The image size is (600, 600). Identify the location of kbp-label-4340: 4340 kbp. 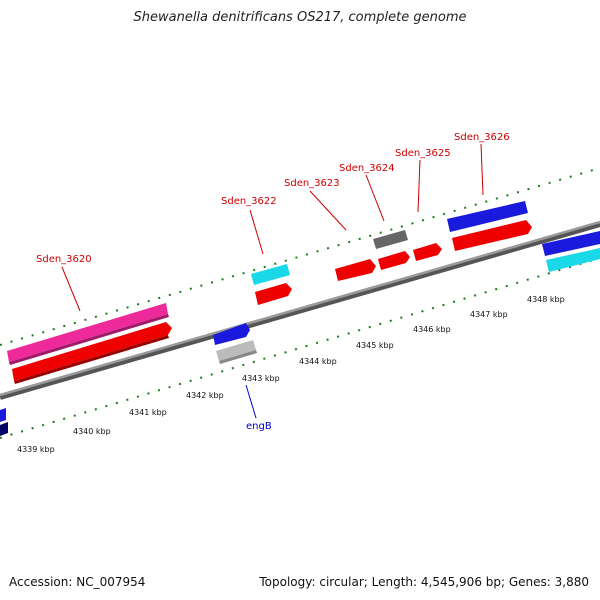
(92, 431).